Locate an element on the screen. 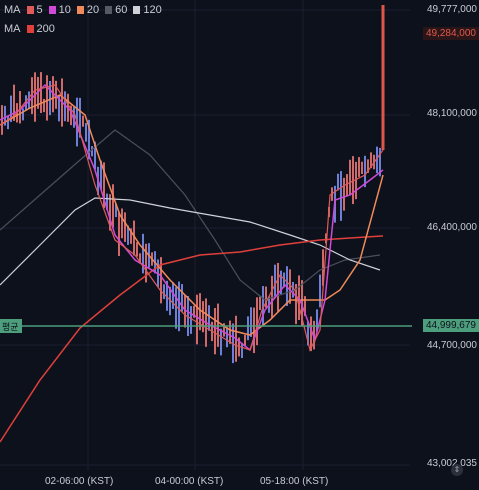 This screenshot has width=479, height=490. ma200-value: 200 is located at coordinates (45, 29).